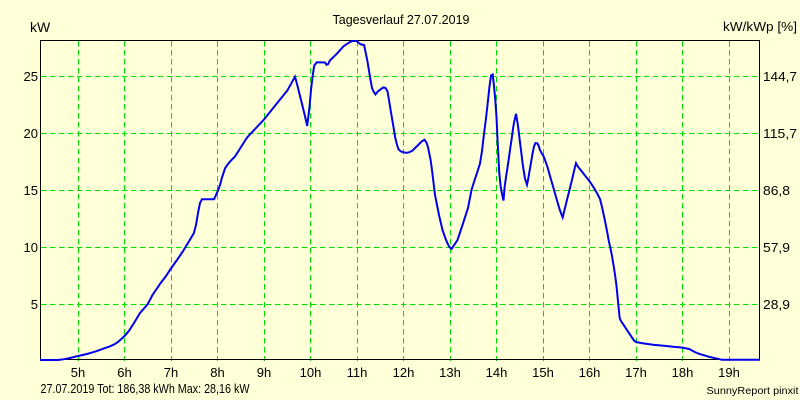 This screenshot has height=400, width=800. Describe the element at coordinates (357, 372) in the screenshot. I see `svg-text: 11h` at that location.